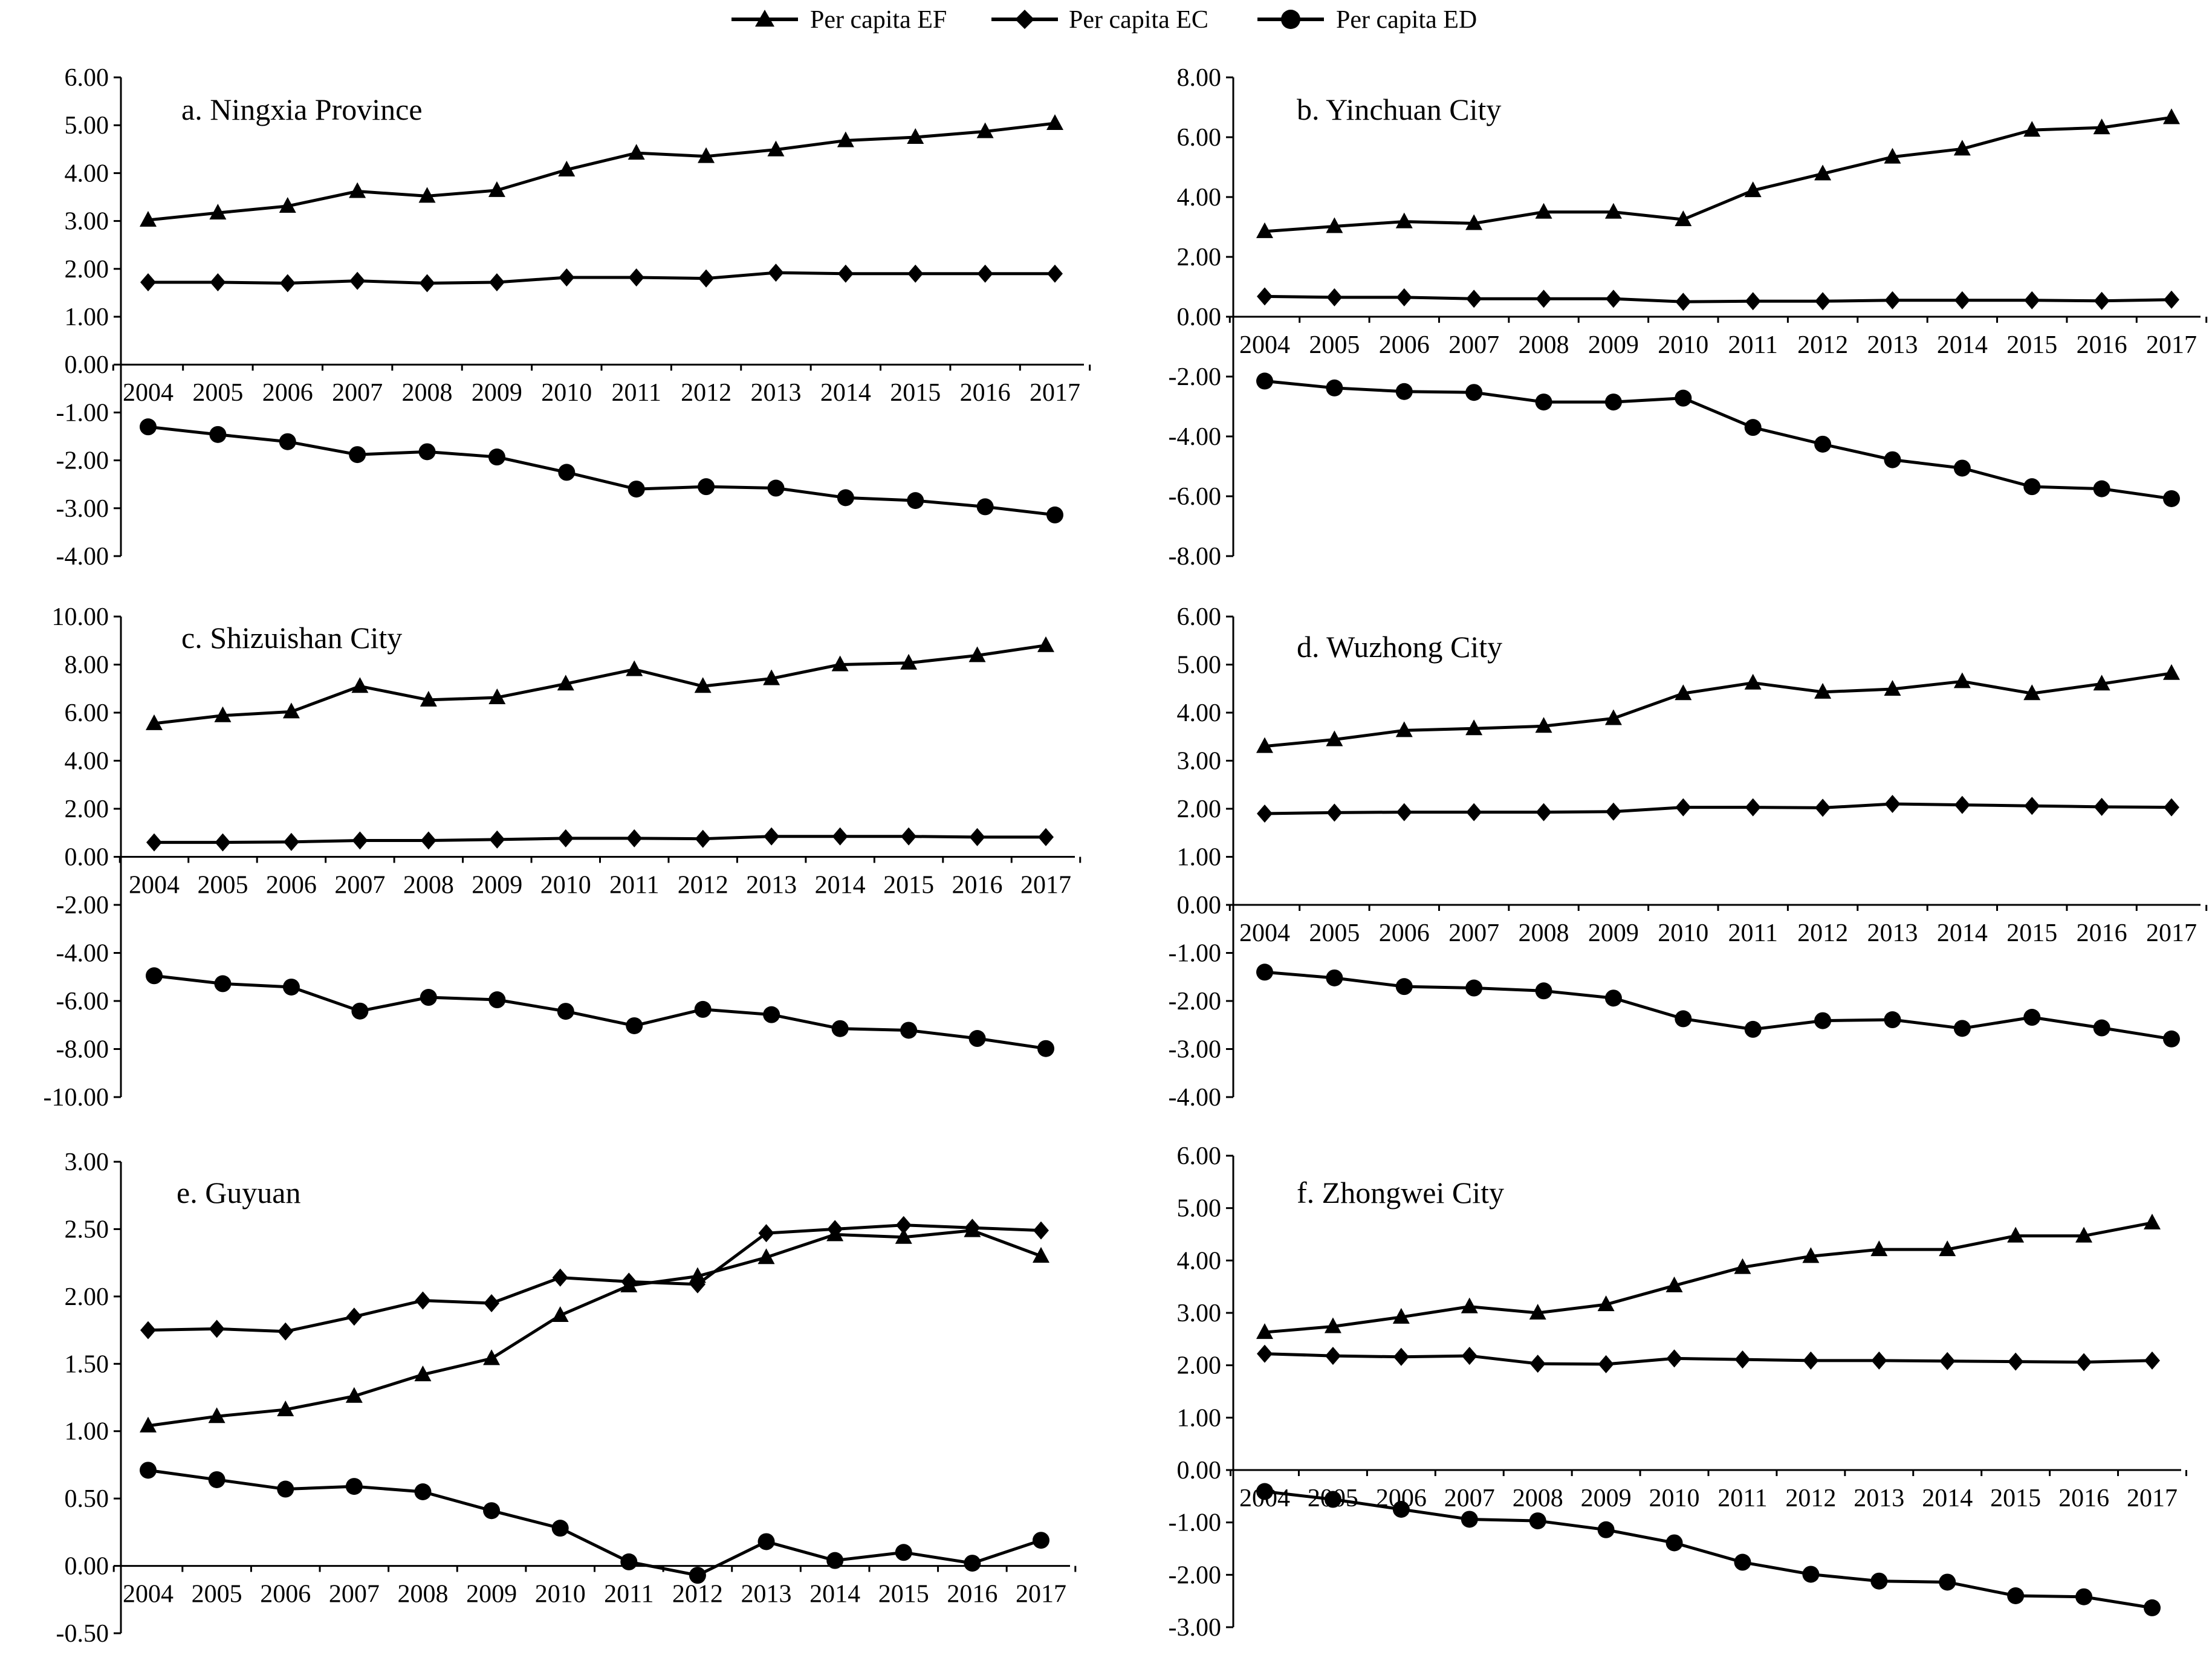 Image resolution: width=2212 pixels, height=1655 pixels. What do you see at coordinates (82, 413) in the screenshot?
I see `panel-a-y-tick-label: -1.00` at bounding box center [82, 413].